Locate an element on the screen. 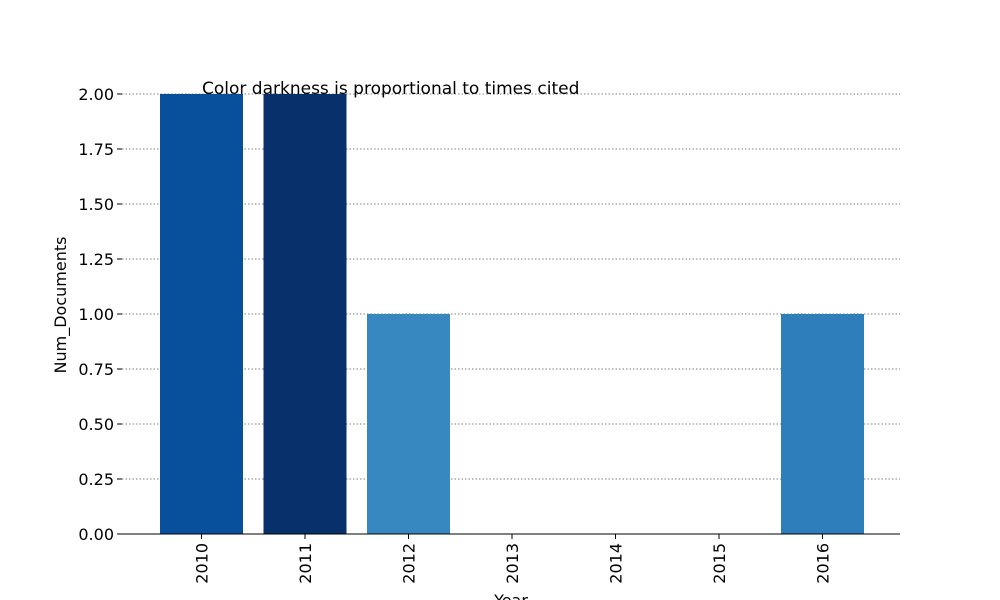 Image resolution: width=1000 pixels, height=600 pixels. y-tick-label: 0.00 is located at coordinates (96, 534).